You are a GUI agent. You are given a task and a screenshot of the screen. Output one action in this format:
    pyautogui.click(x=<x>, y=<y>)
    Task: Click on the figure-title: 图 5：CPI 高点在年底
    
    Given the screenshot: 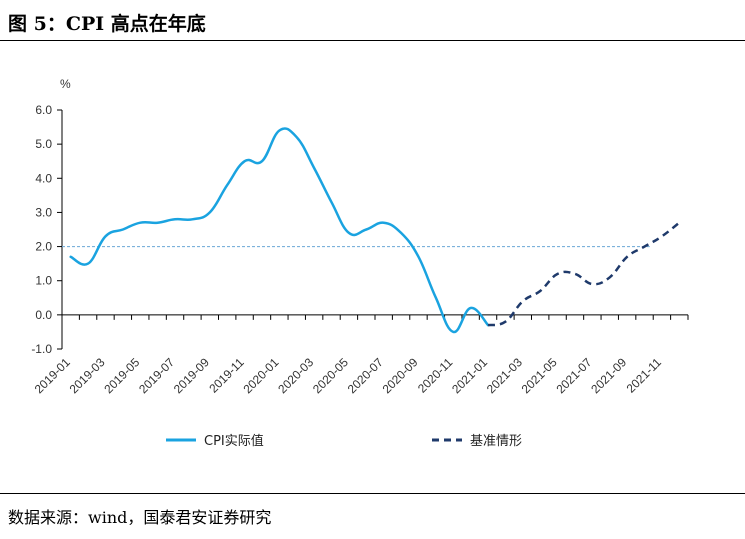 What is the action you would take?
    pyautogui.click(x=107, y=24)
    